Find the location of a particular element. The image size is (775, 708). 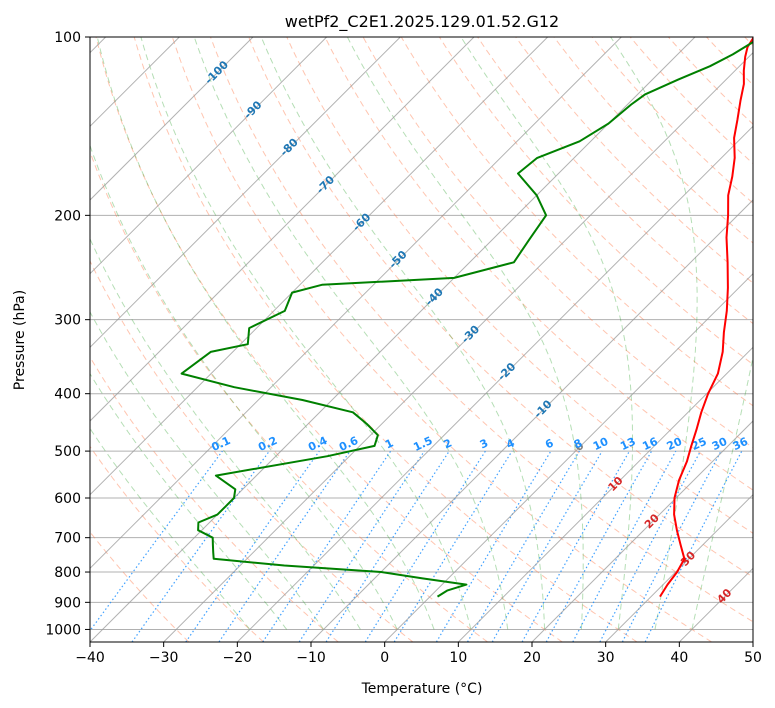

y-tick-label: 900 is located at coordinates (67, 603).